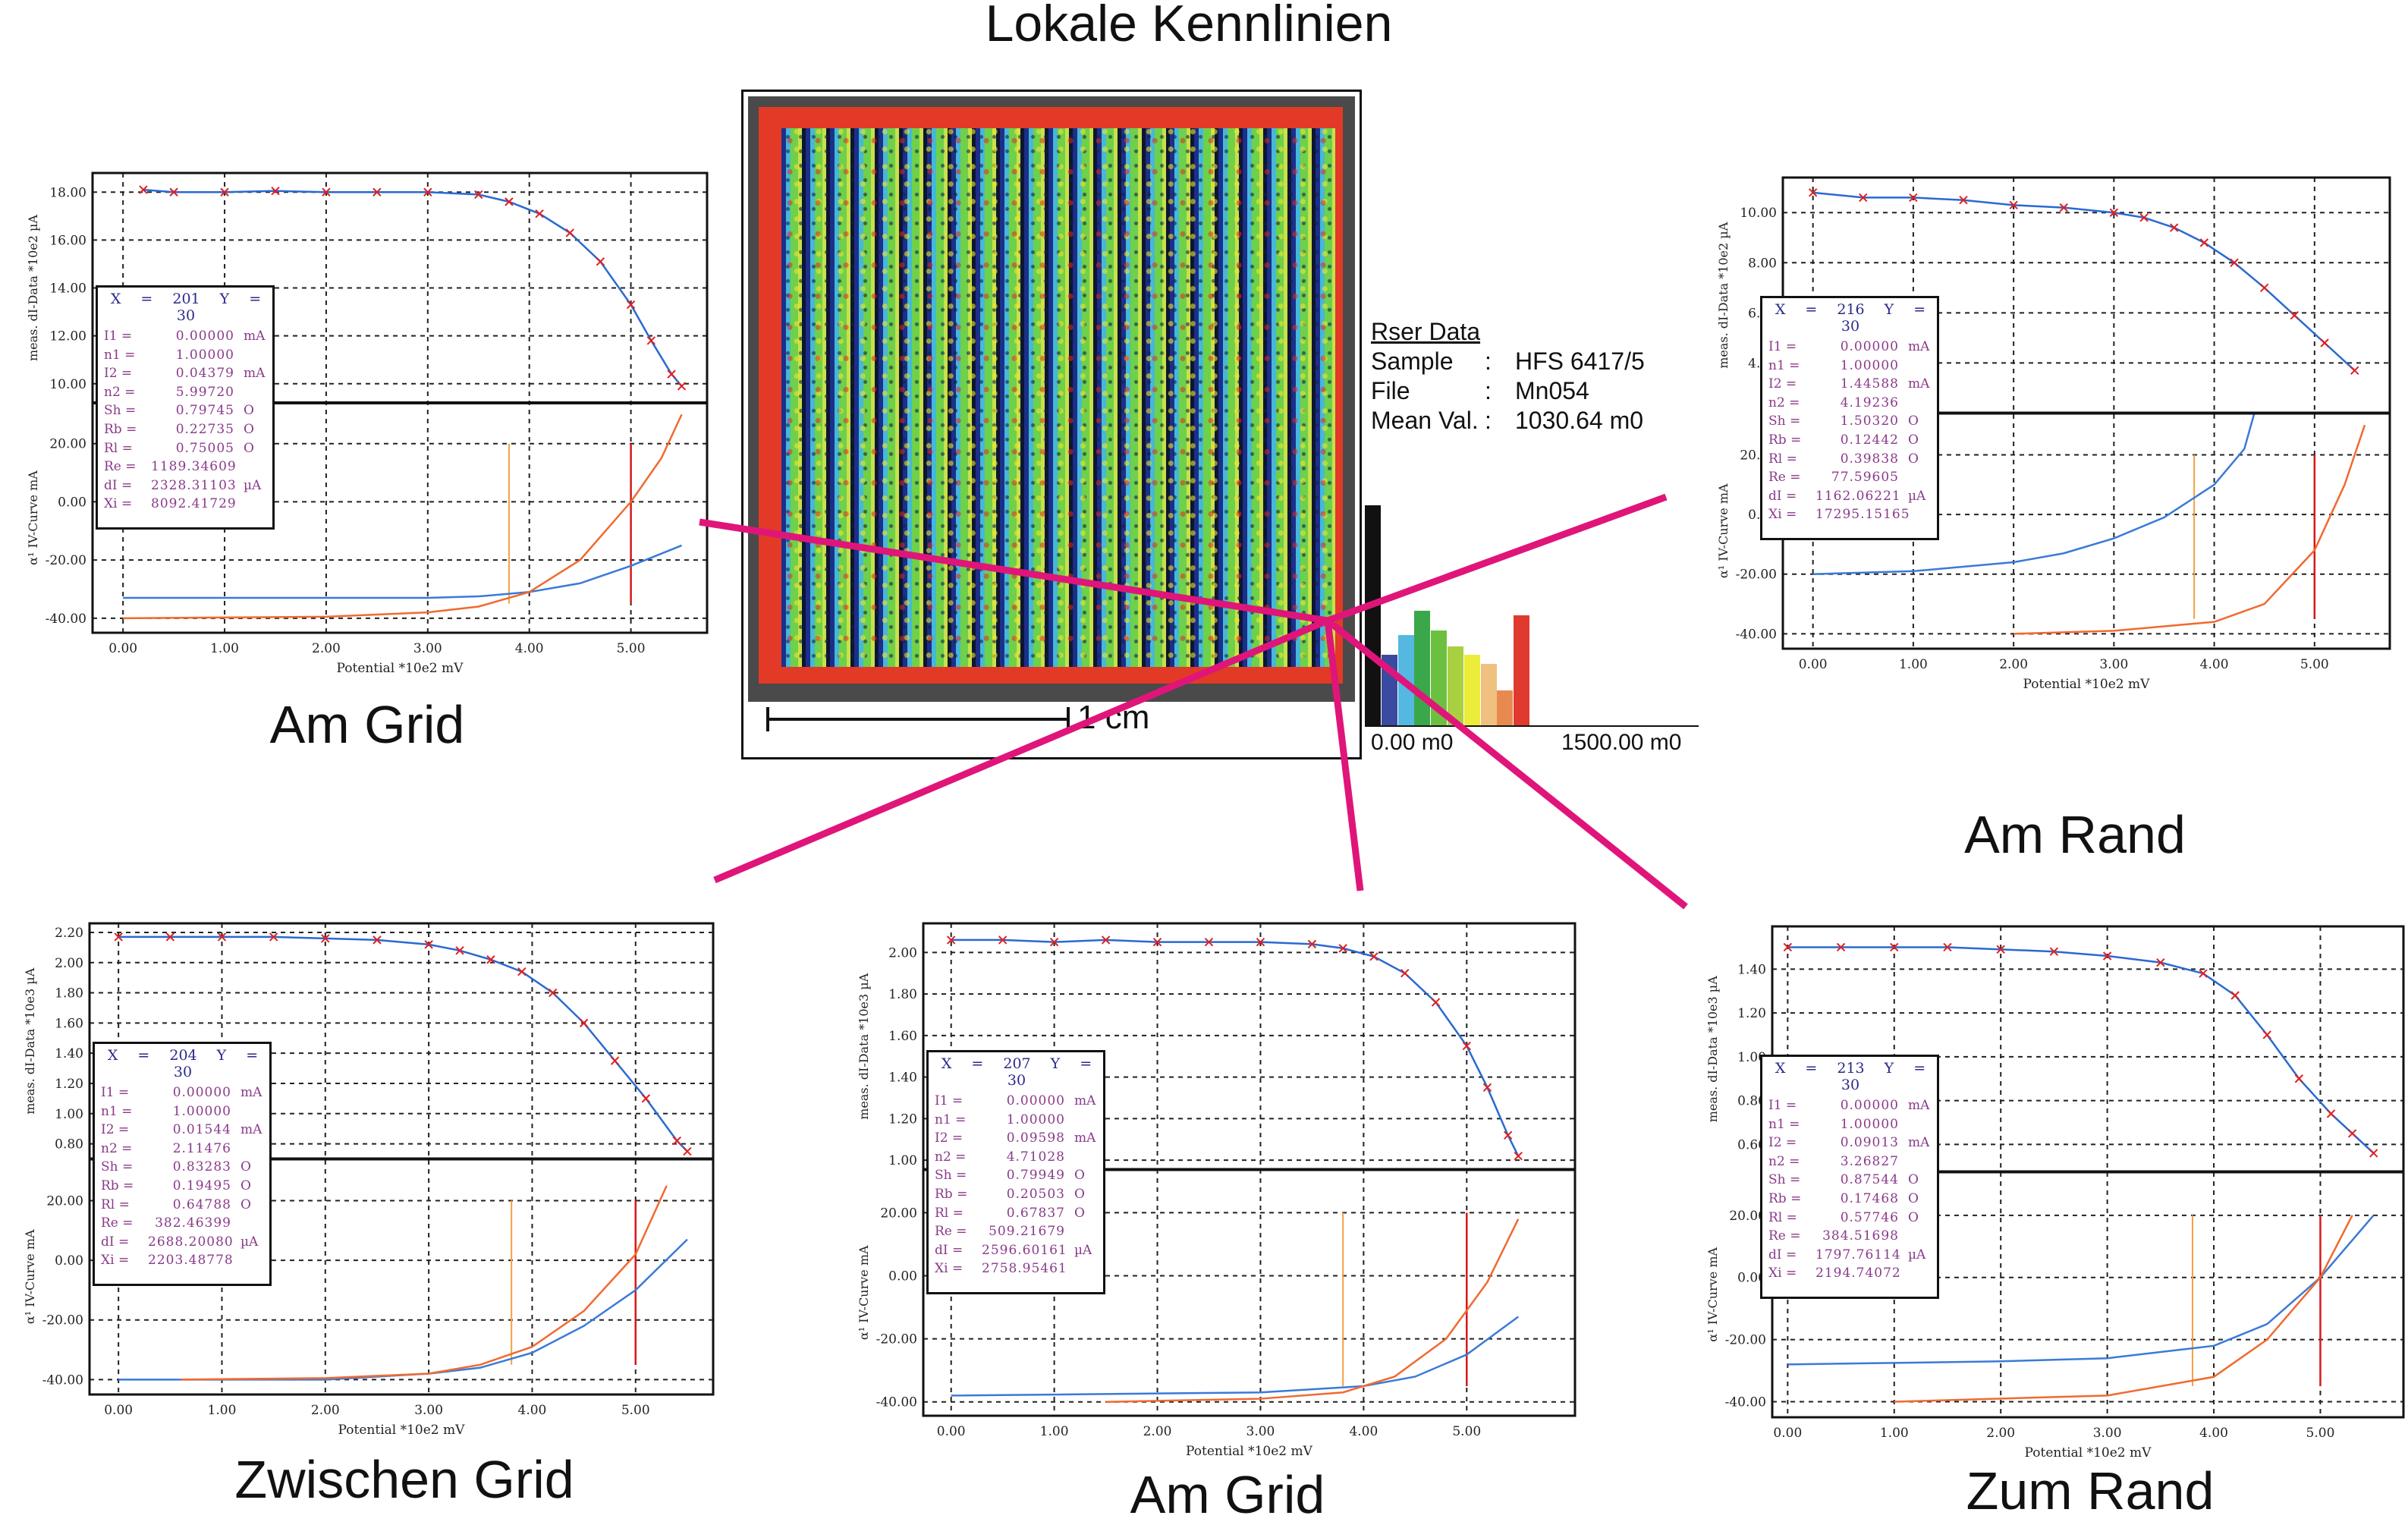  Describe the element at coordinates (194, 504) in the screenshot. I see `parameter-value: 8092.41729` at that location.